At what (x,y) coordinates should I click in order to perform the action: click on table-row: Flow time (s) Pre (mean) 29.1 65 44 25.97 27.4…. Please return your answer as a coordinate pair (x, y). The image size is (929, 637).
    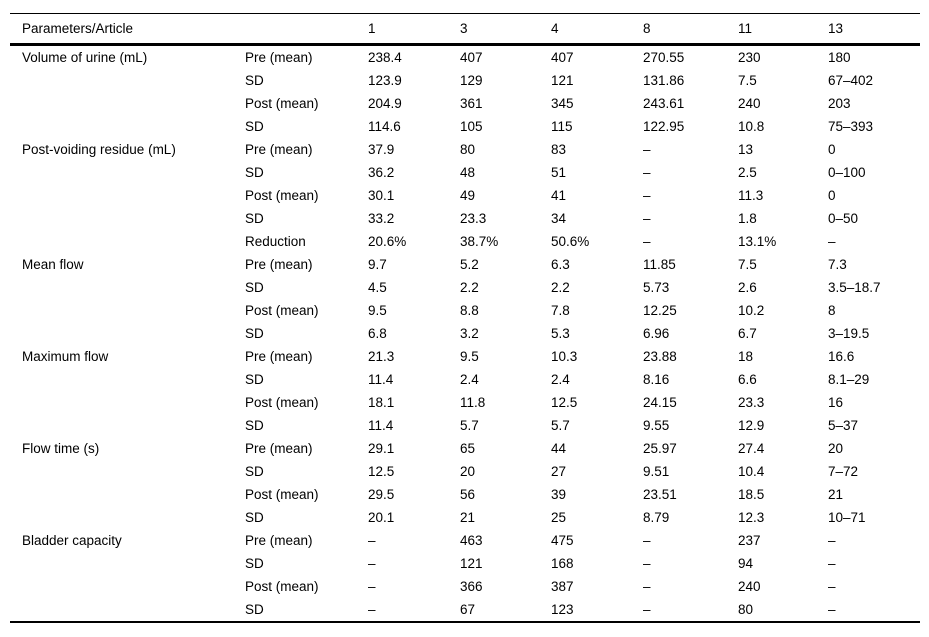
    Looking at the image, I should click on (465, 448).